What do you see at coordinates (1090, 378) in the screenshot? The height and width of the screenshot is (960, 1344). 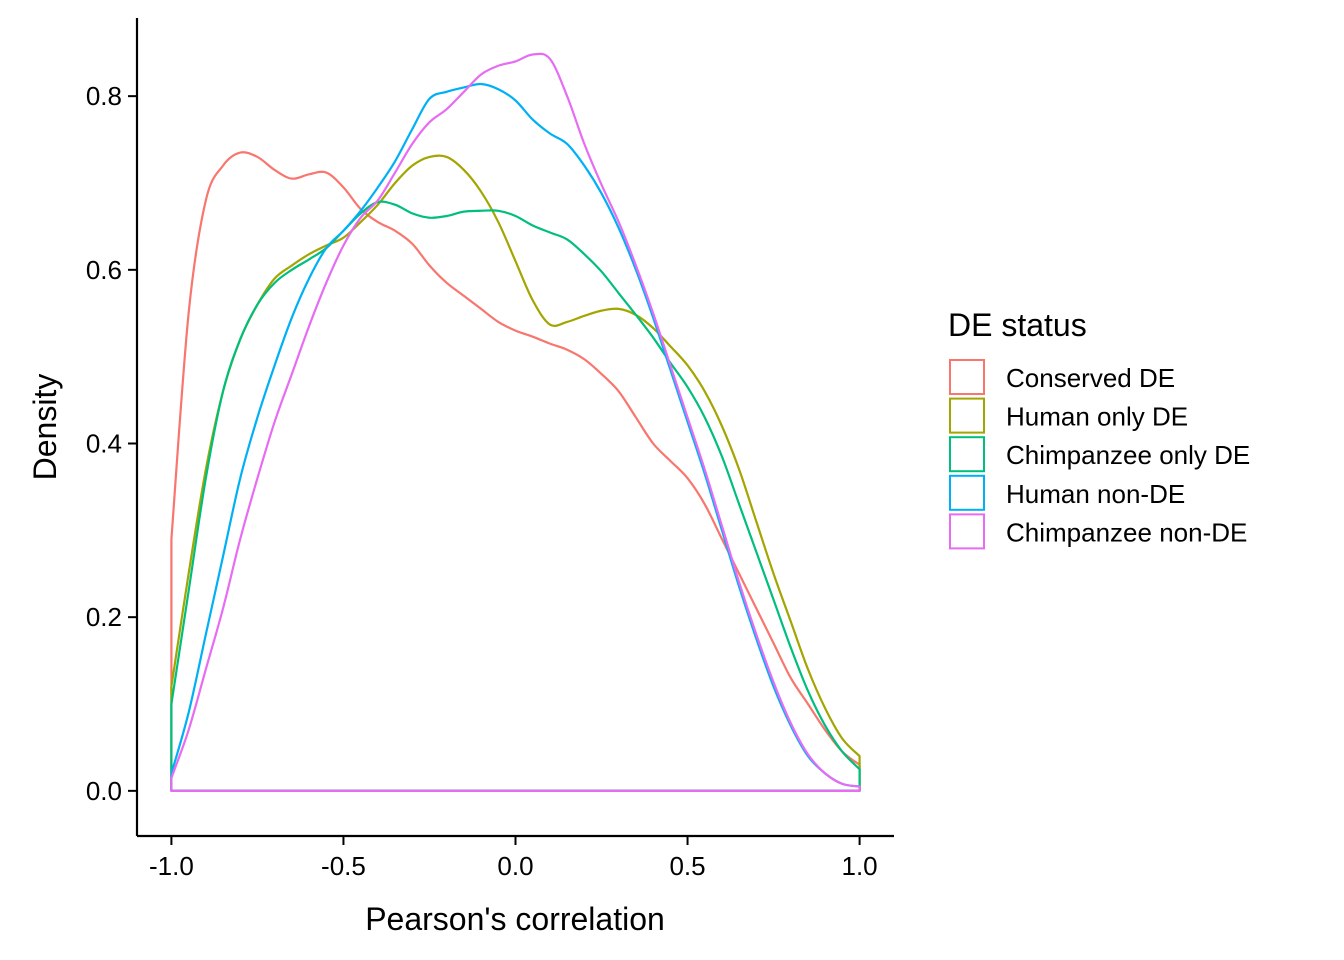 I see `legend-label: Conserved DE` at bounding box center [1090, 378].